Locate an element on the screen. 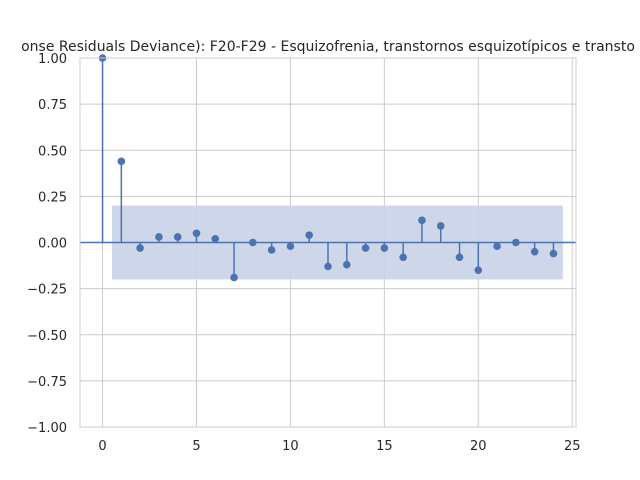  x-tick-label: 20 is located at coordinates (478, 446).